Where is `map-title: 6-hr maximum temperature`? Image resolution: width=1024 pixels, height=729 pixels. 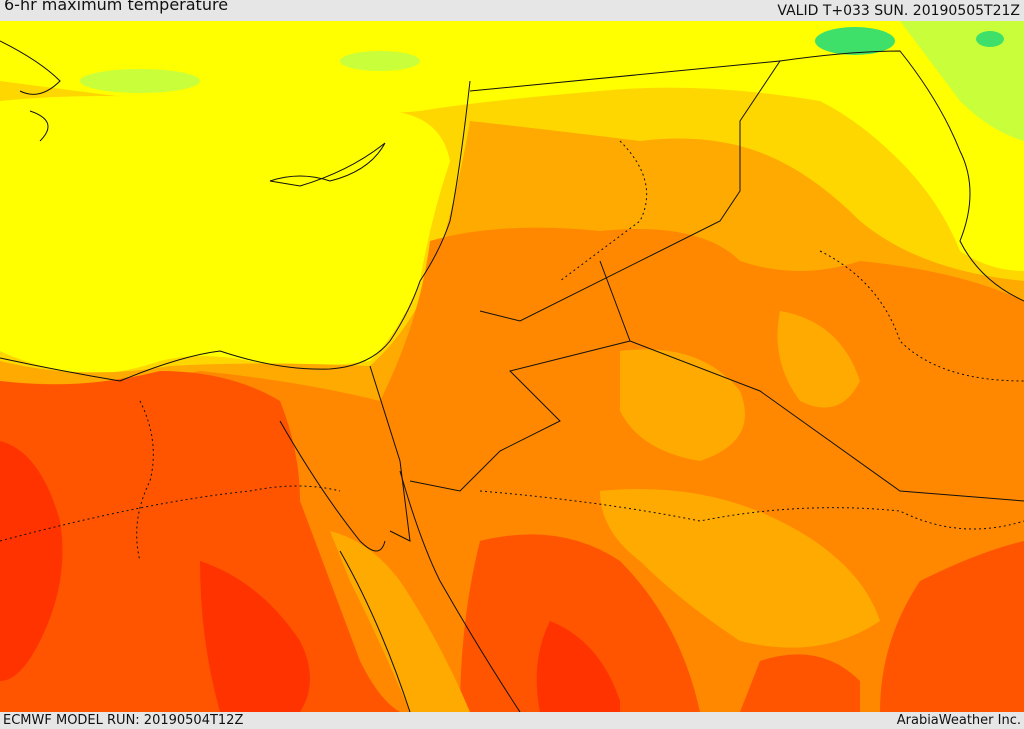
map-title: 6-hr maximum temperature is located at coordinates (116, 7).